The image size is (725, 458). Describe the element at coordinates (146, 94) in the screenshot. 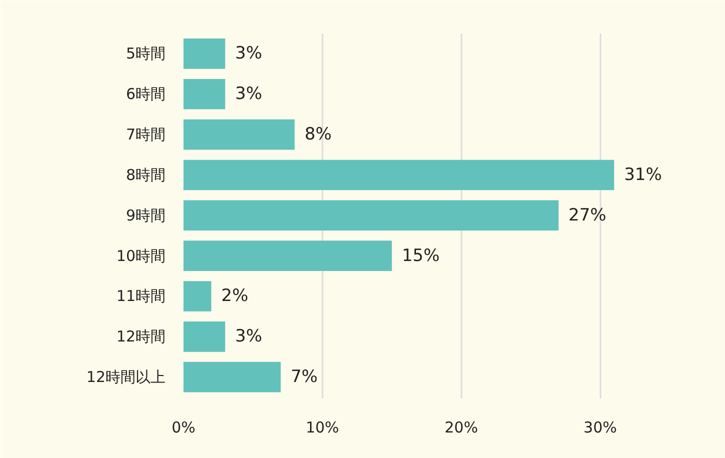

I see `y-tick-label: 6時間` at that location.